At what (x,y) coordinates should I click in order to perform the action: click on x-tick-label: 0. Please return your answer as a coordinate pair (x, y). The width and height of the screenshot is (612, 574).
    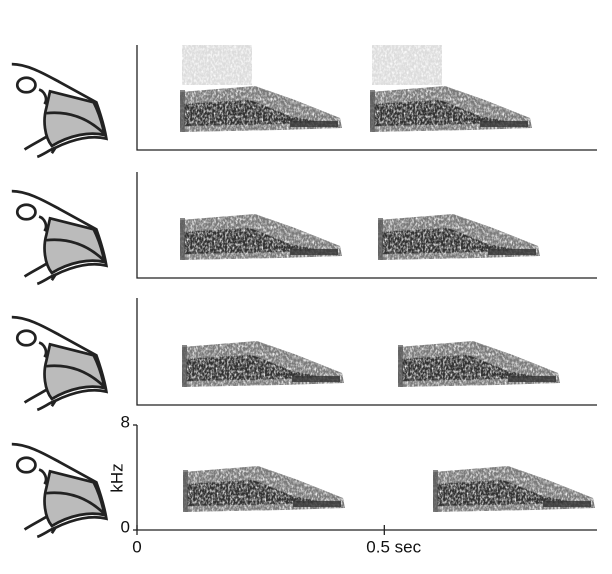
    Looking at the image, I should click on (136, 546).